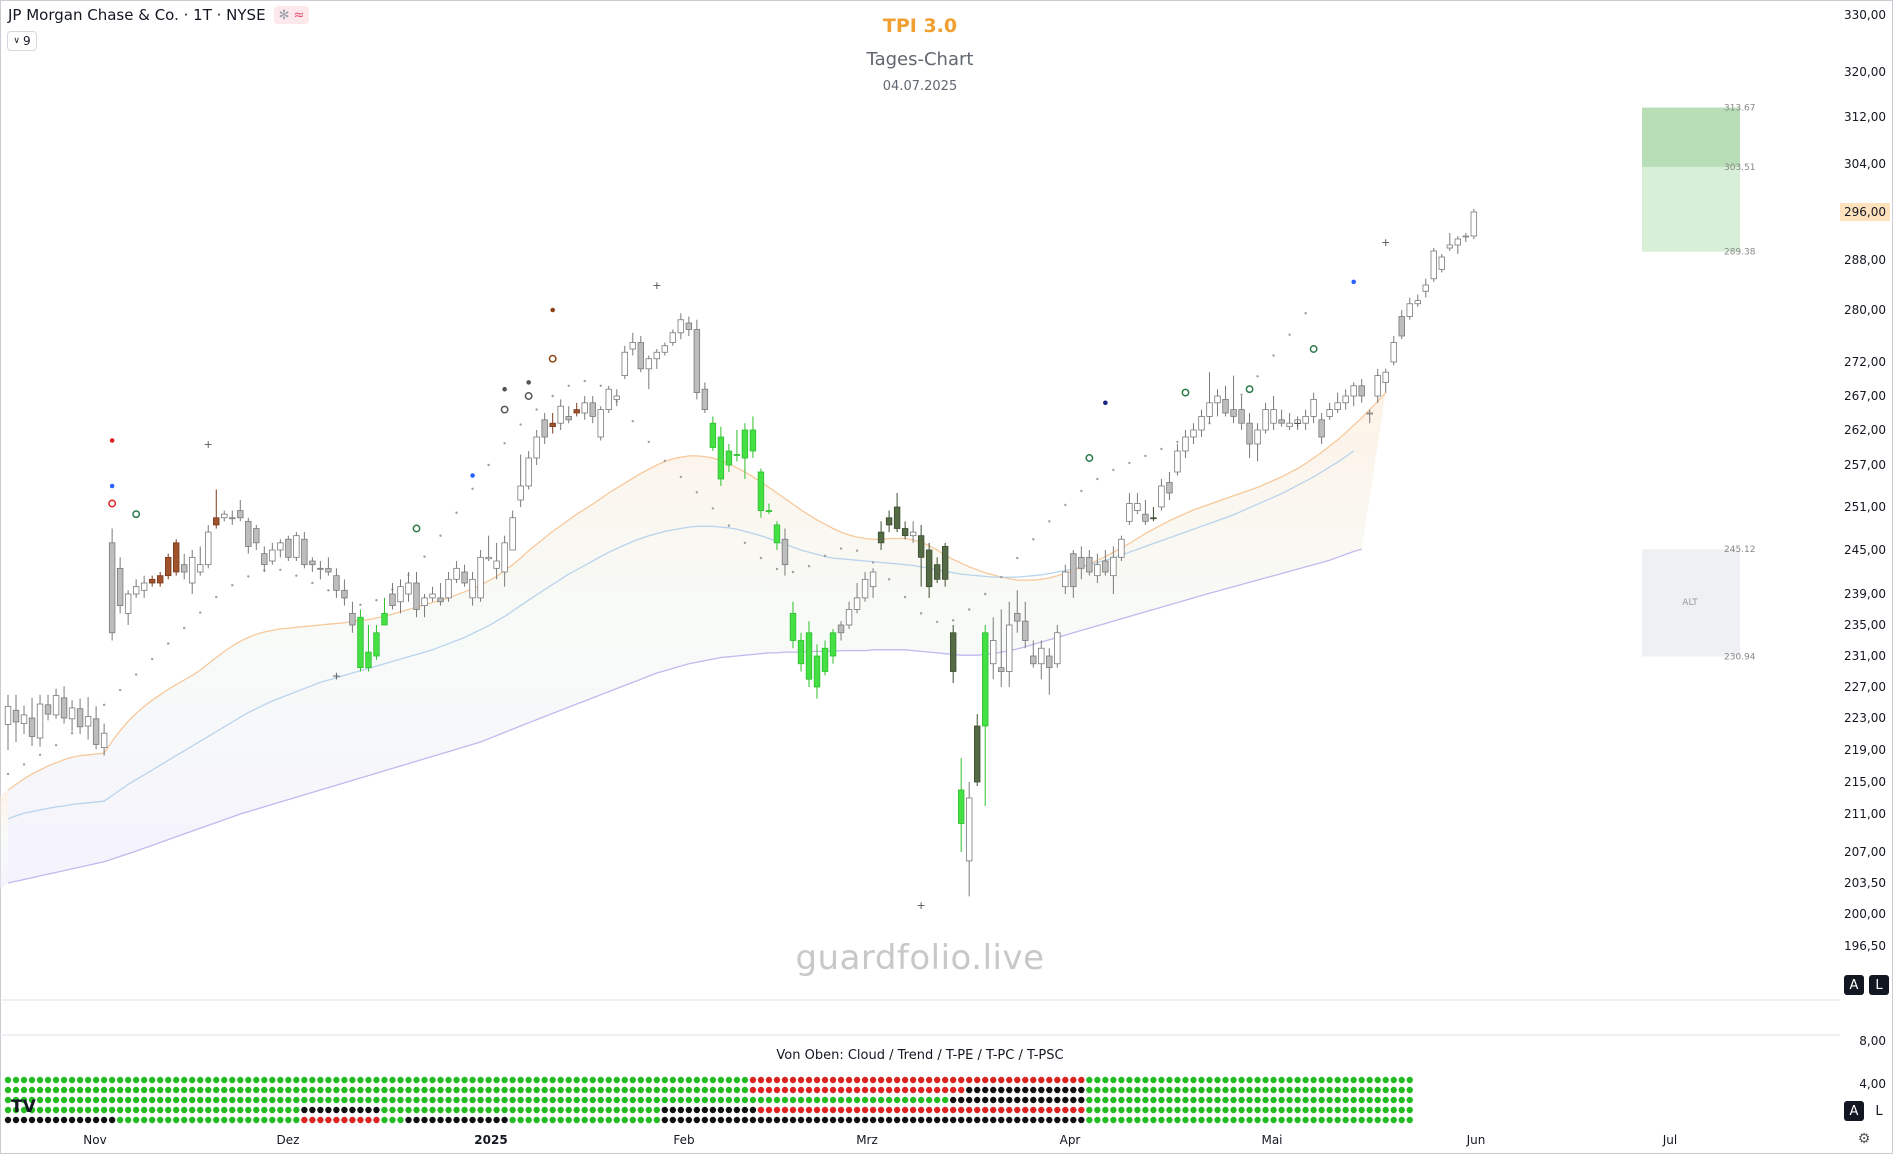 The image size is (1893, 1154). What do you see at coordinates (1691, 137) in the screenshot?
I see `target-zone-upper` at bounding box center [1691, 137].